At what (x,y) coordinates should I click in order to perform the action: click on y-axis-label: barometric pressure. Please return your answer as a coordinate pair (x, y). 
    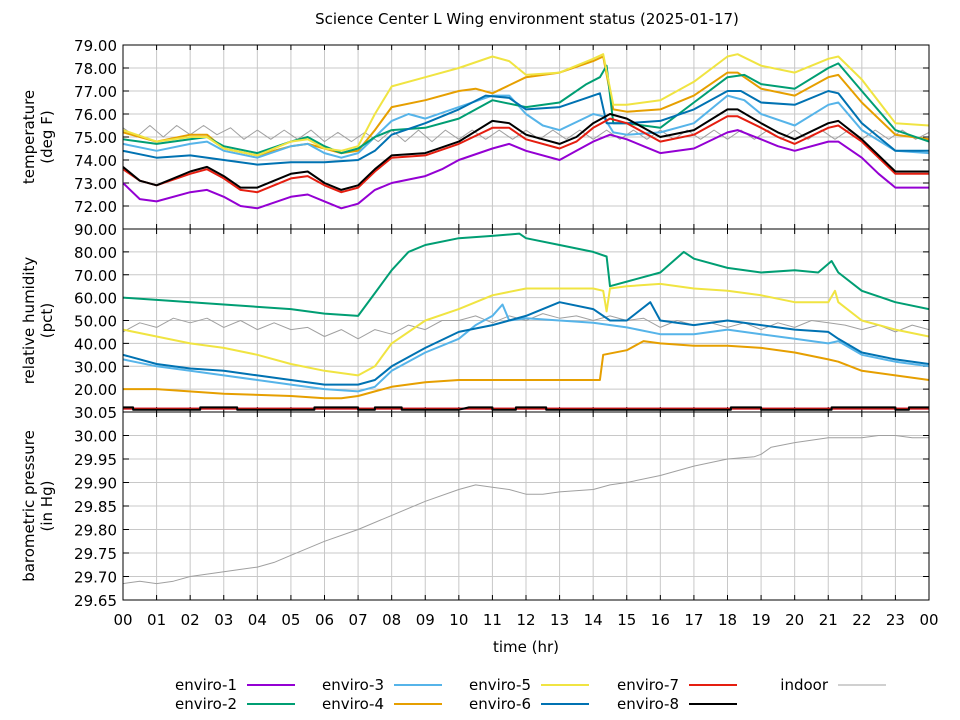
    Looking at the image, I should click on (29, 506).